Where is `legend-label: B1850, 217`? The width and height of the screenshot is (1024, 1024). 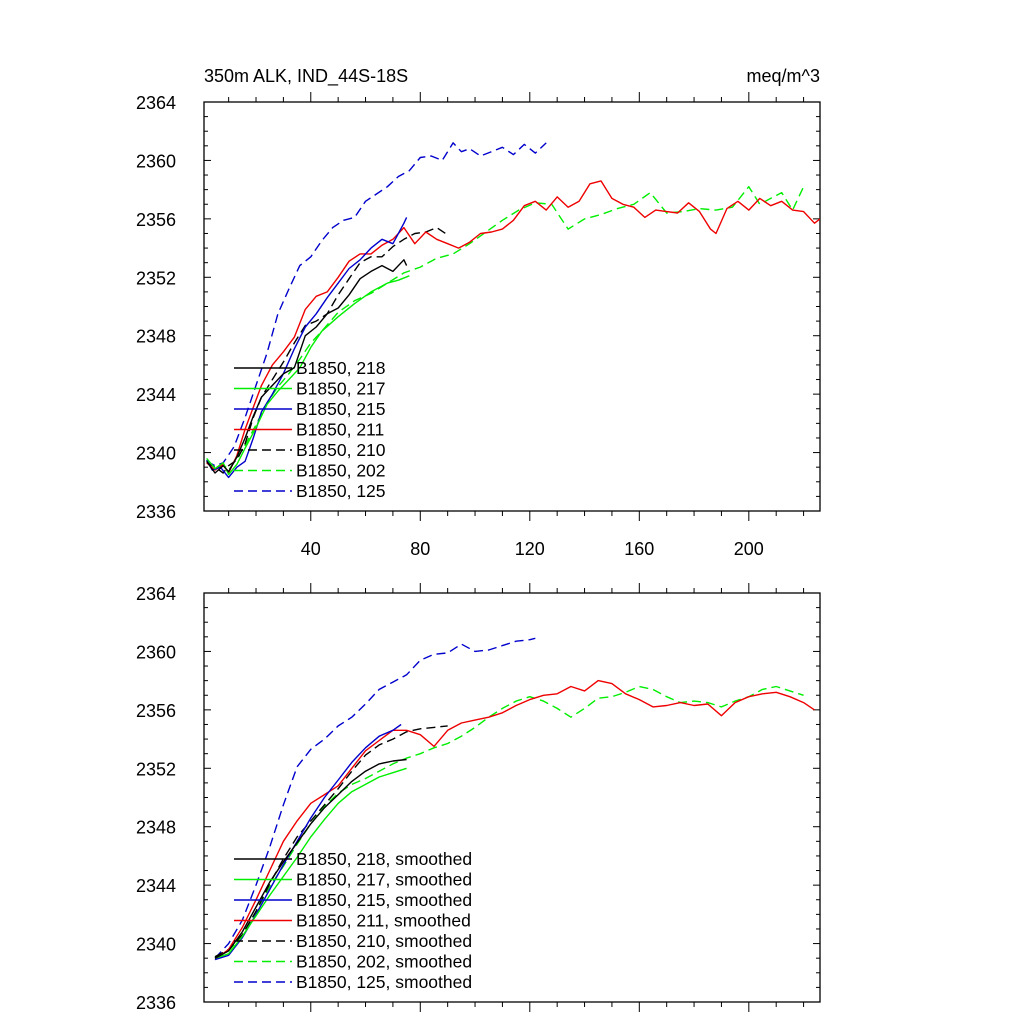
legend-label: B1850, 217 is located at coordinates (341, 389).